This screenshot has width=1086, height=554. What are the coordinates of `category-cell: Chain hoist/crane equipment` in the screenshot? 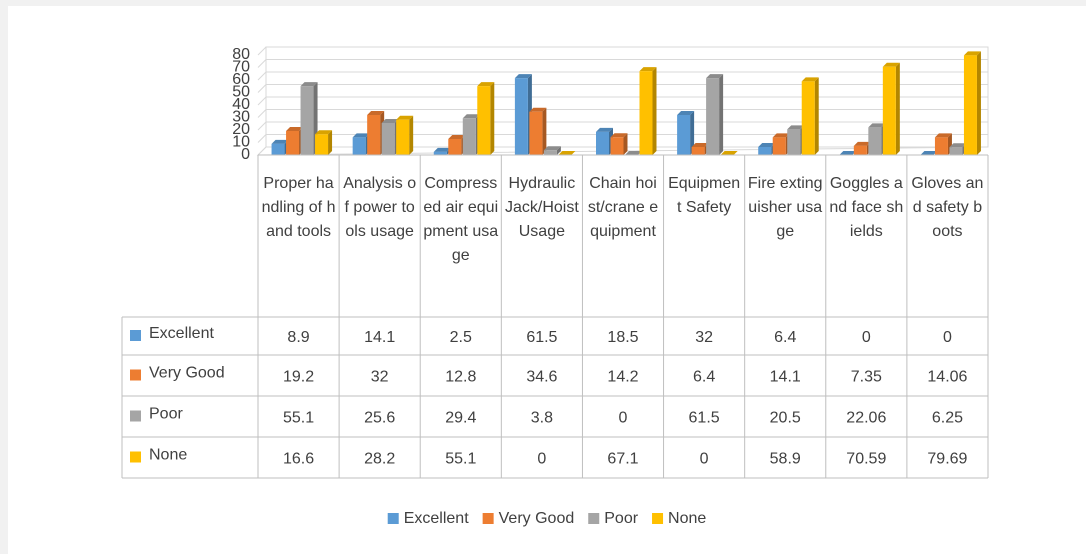 It's located at (623, 207).